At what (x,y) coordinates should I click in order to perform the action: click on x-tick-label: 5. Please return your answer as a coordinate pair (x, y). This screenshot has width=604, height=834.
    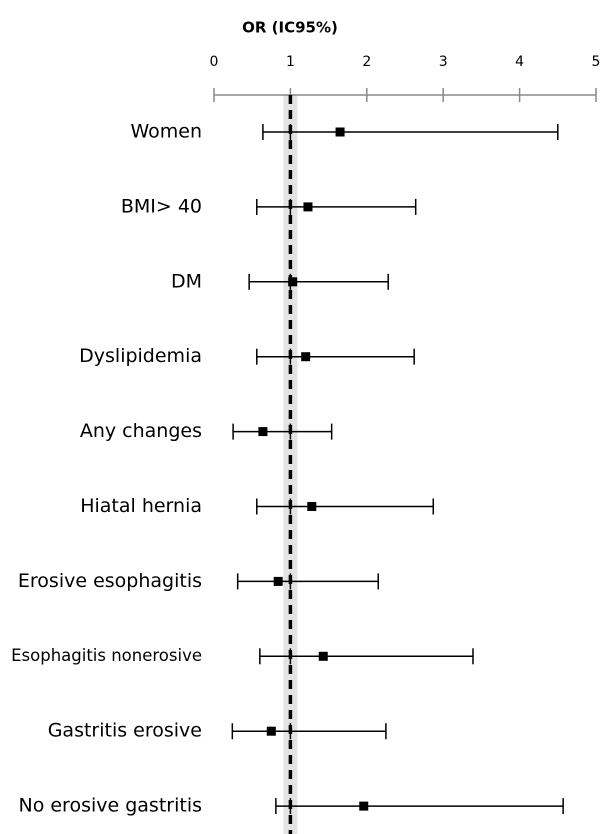
    Looking at the image, I should click on (596, 62).